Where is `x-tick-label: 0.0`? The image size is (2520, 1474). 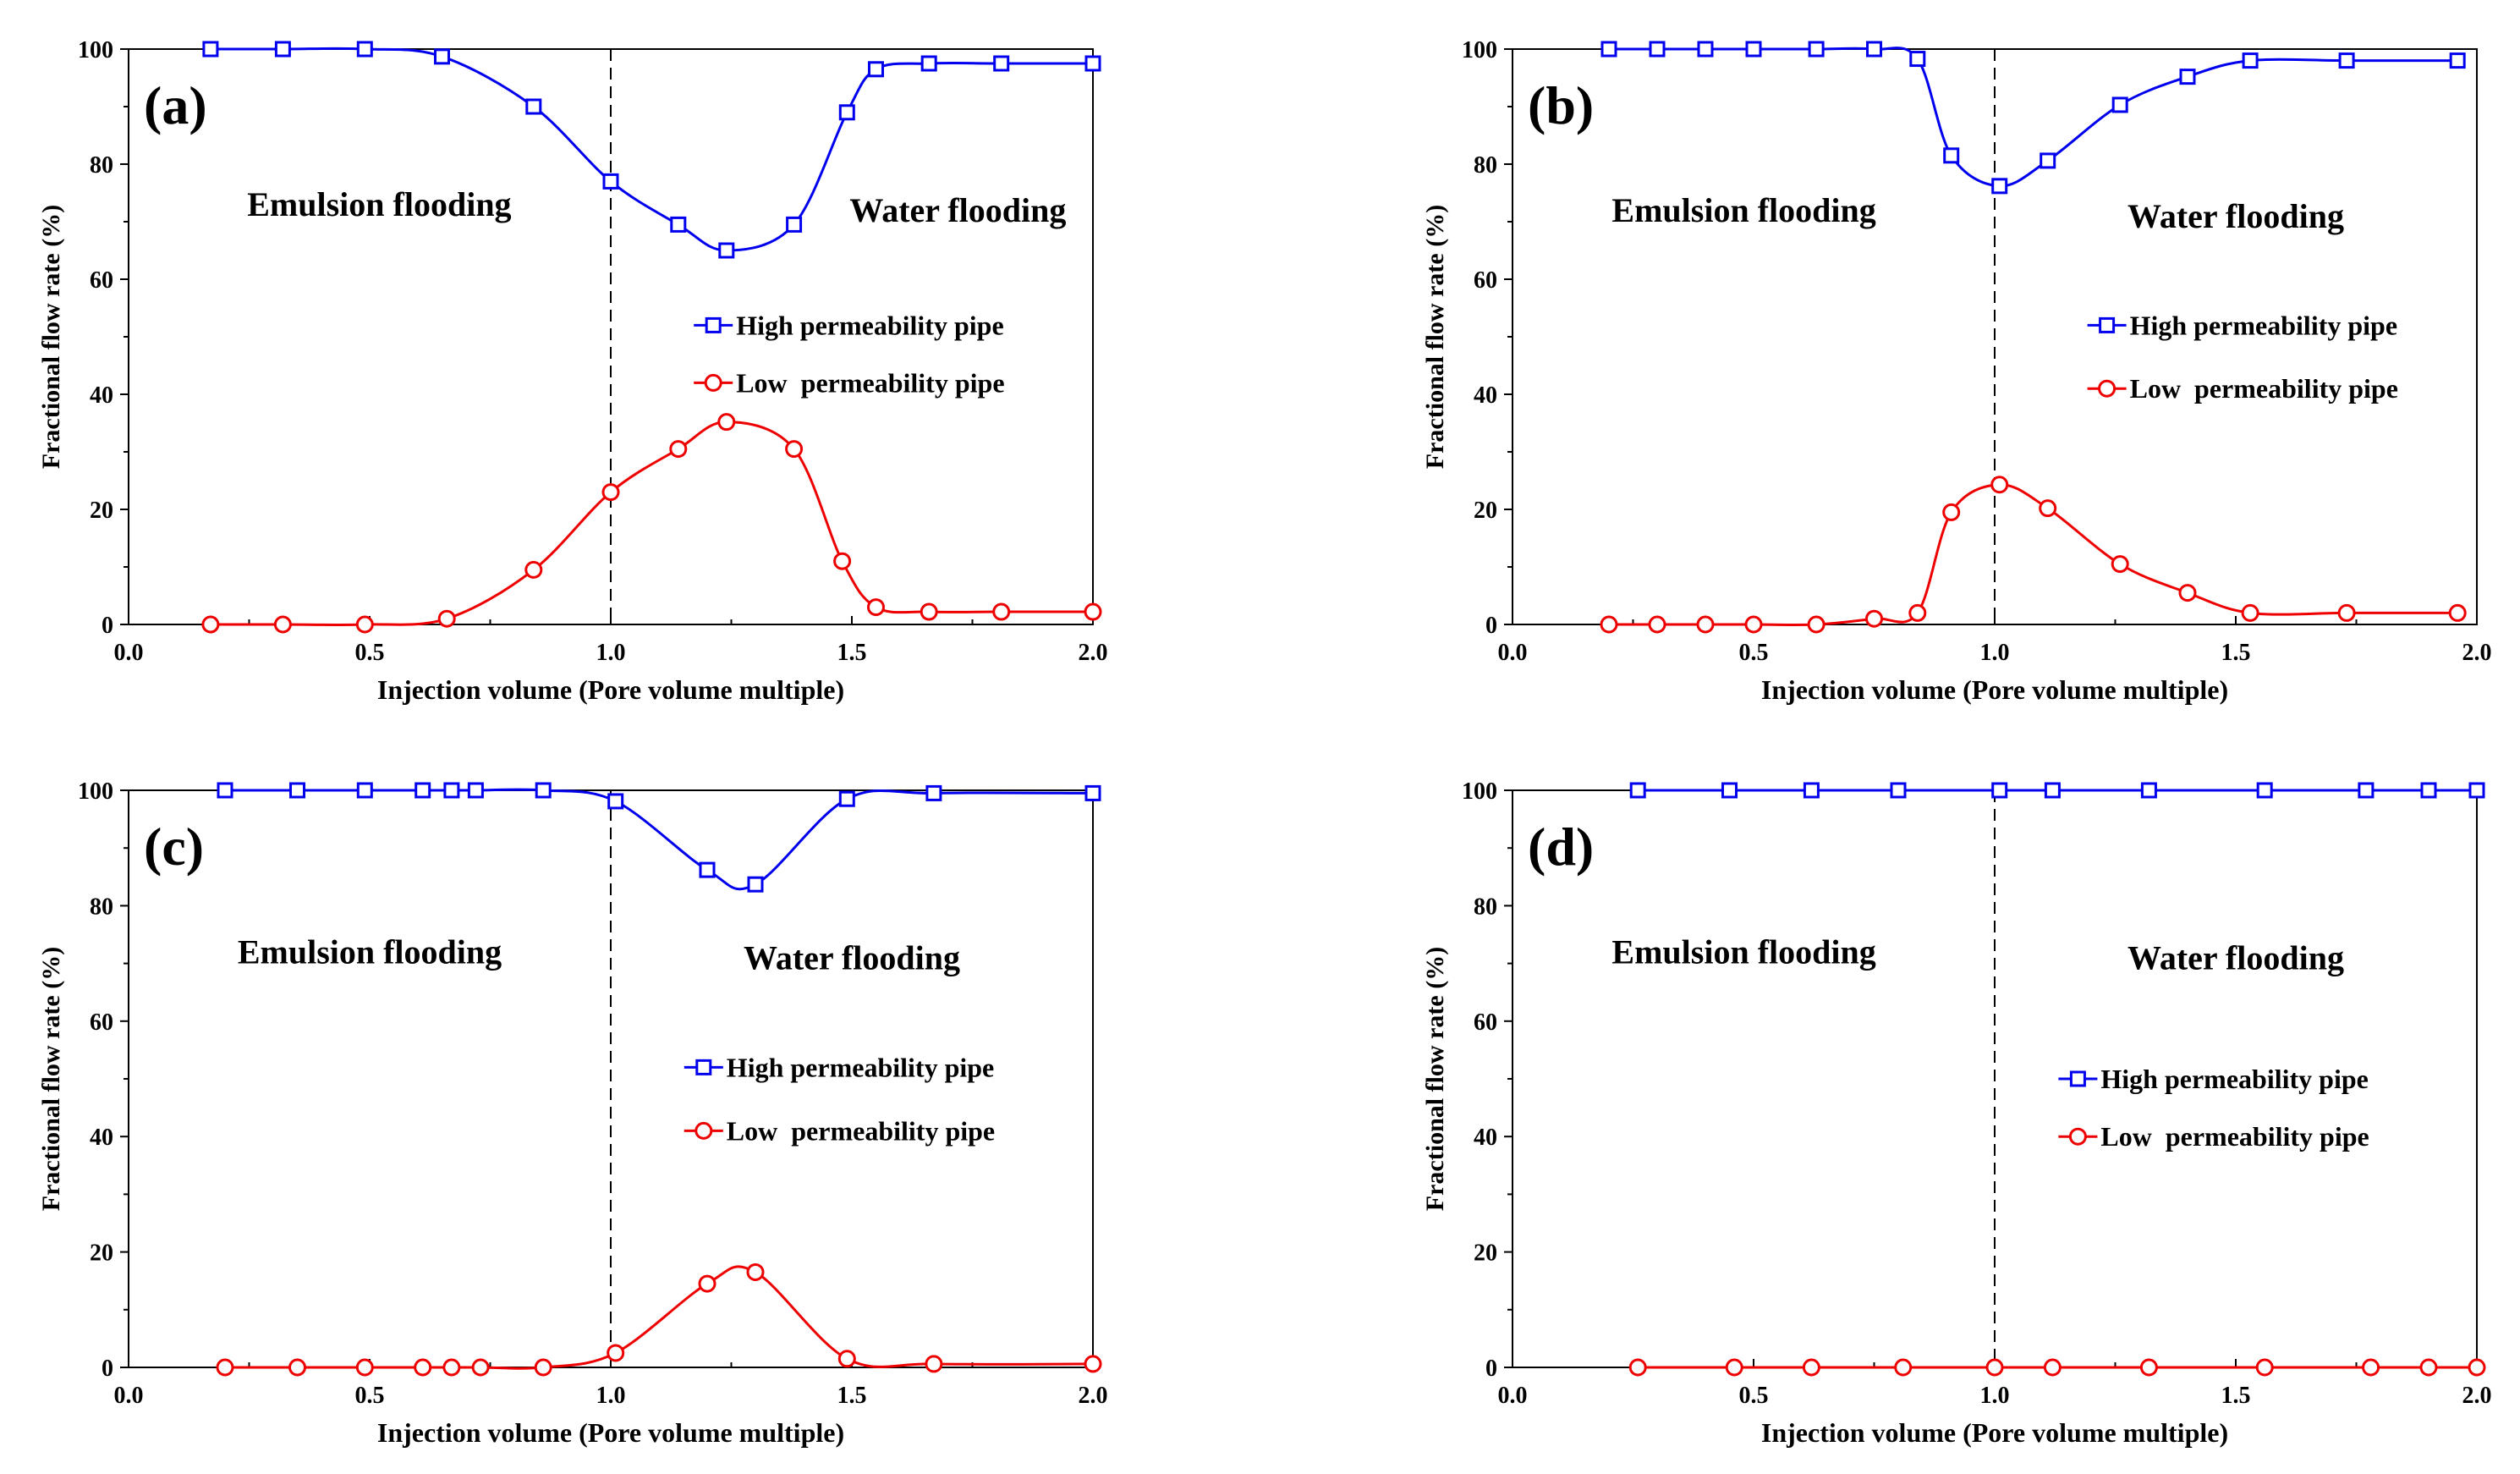 x-tick-label: 0.0 is located at coordinates (129, 1396).